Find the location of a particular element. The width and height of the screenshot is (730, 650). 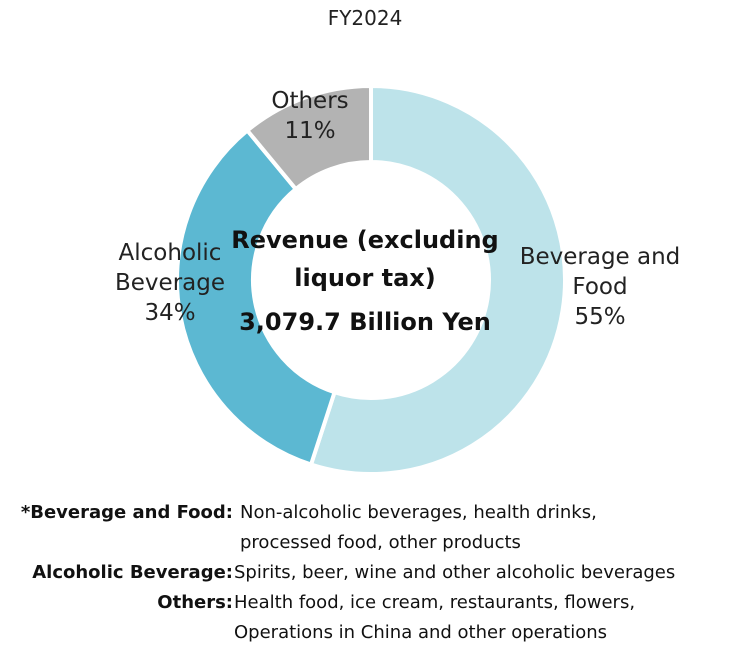

slice-value: 55% is located at coordinates (600, 317).